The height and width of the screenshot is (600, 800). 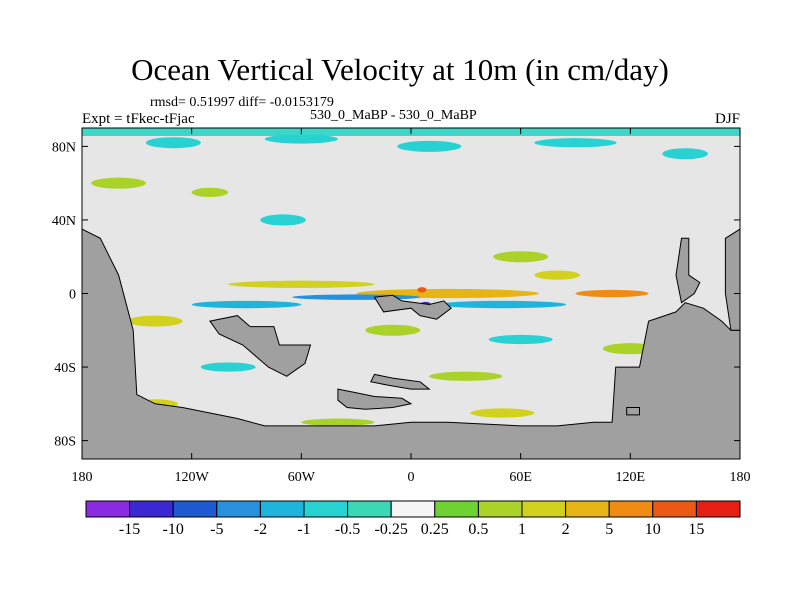 I want to click on colorbar-label: -5, so click(x=216, y=529).